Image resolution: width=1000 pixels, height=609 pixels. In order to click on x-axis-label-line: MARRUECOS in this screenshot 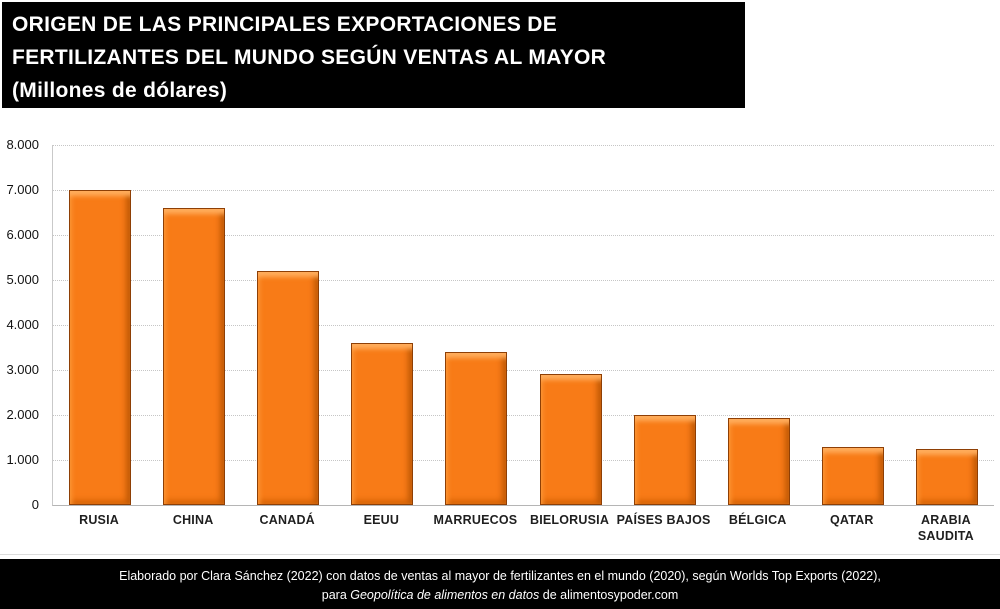, I will do `click(475, 520)`.